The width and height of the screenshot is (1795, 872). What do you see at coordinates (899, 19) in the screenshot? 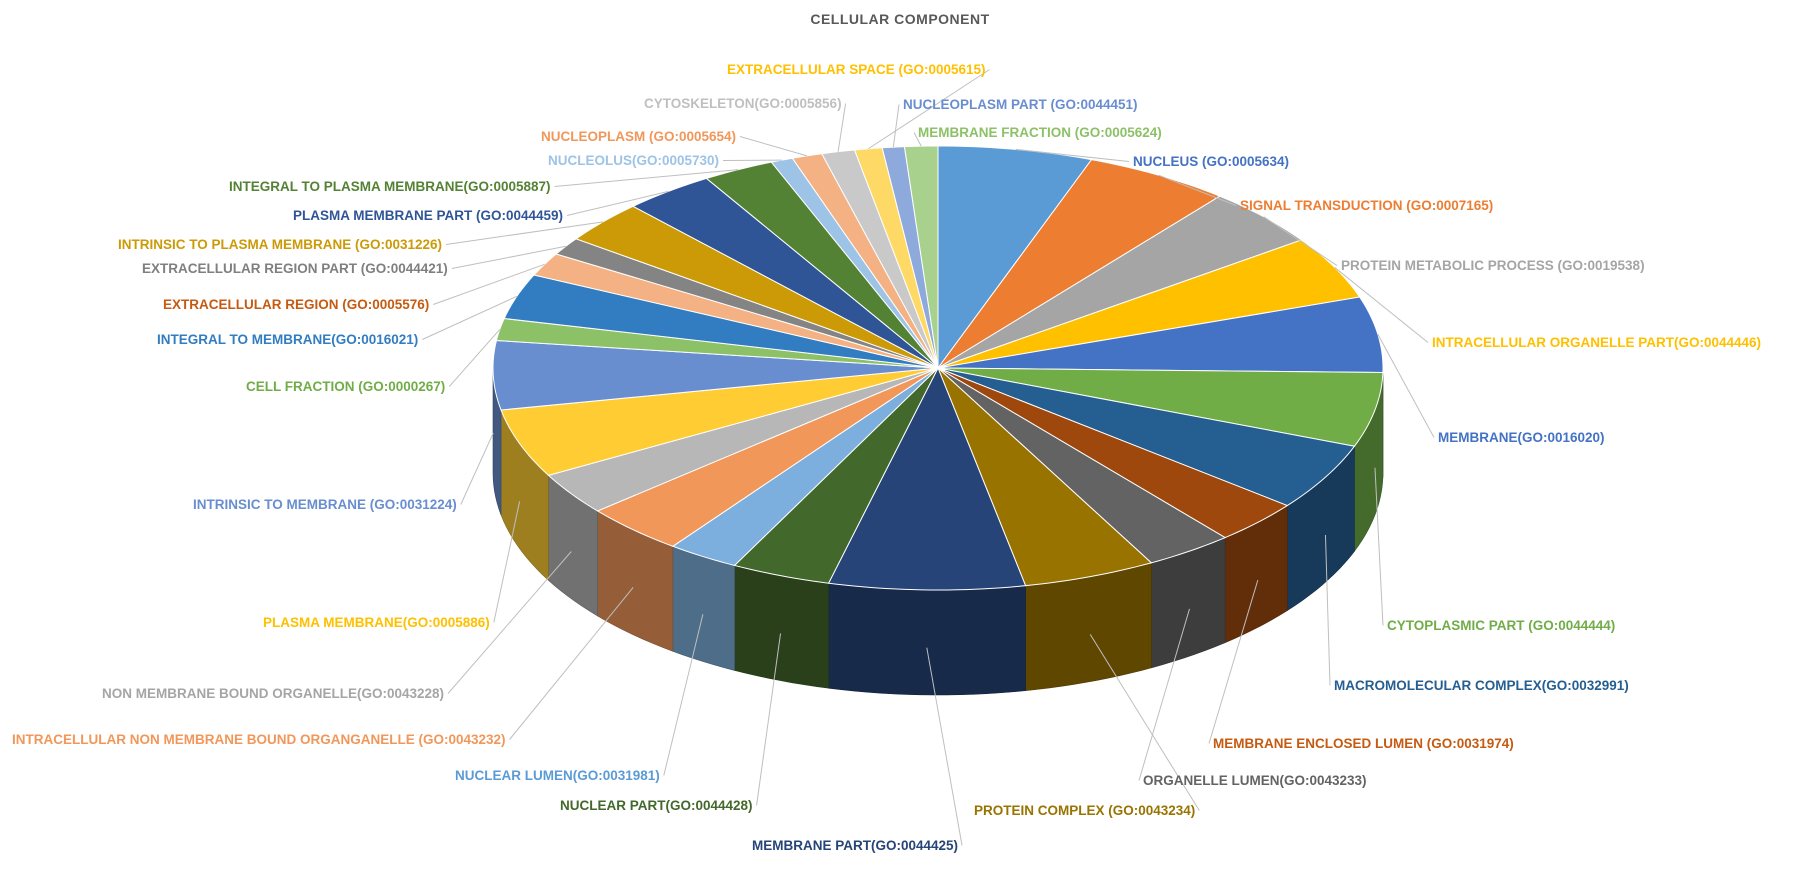
I see `chart-title: CELLULAR COMPONENT` at bounding box center [899, 19].